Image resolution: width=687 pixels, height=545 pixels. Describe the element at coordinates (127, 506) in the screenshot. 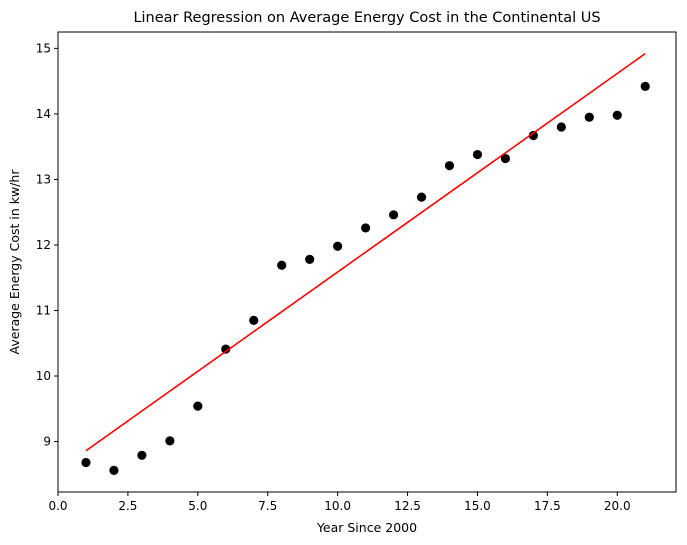

I see `x-tick-label-1: 2.5` at that location.